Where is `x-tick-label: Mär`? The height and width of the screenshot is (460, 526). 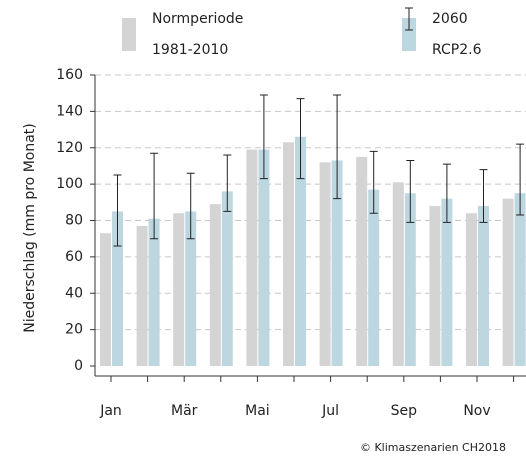
x-tick-label: Mär is located at coordinates (184, 411).